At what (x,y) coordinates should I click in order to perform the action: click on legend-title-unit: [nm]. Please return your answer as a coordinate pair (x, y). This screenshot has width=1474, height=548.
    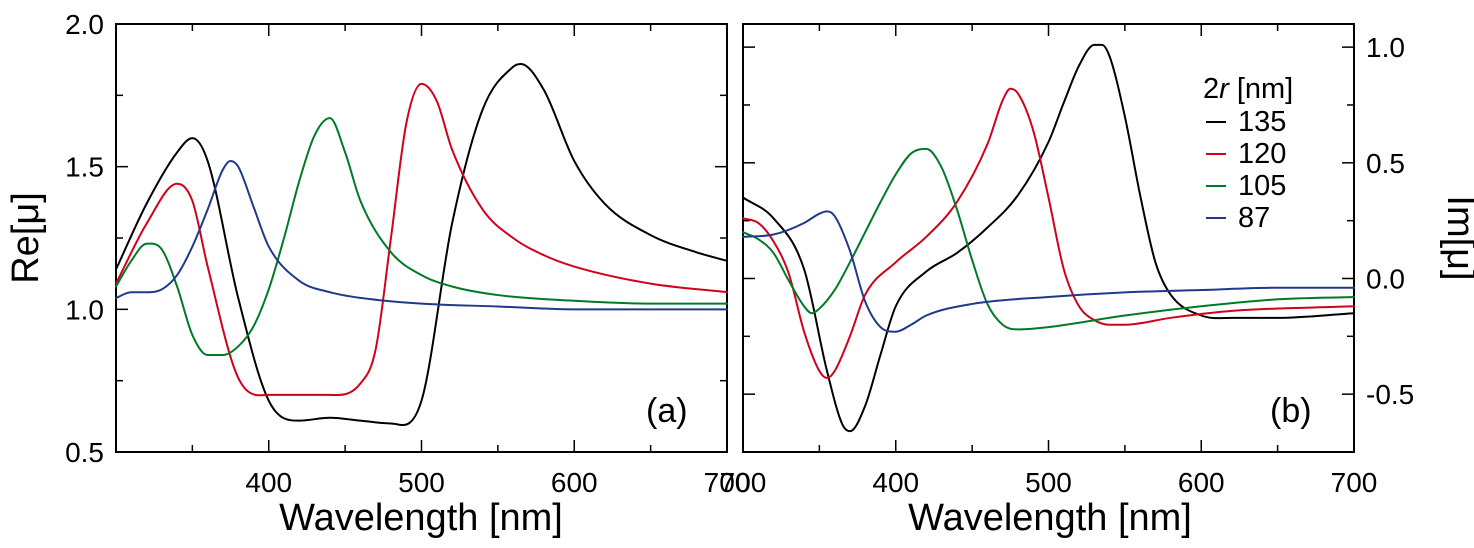
    Looking at the image, I should click on (1265, 89).